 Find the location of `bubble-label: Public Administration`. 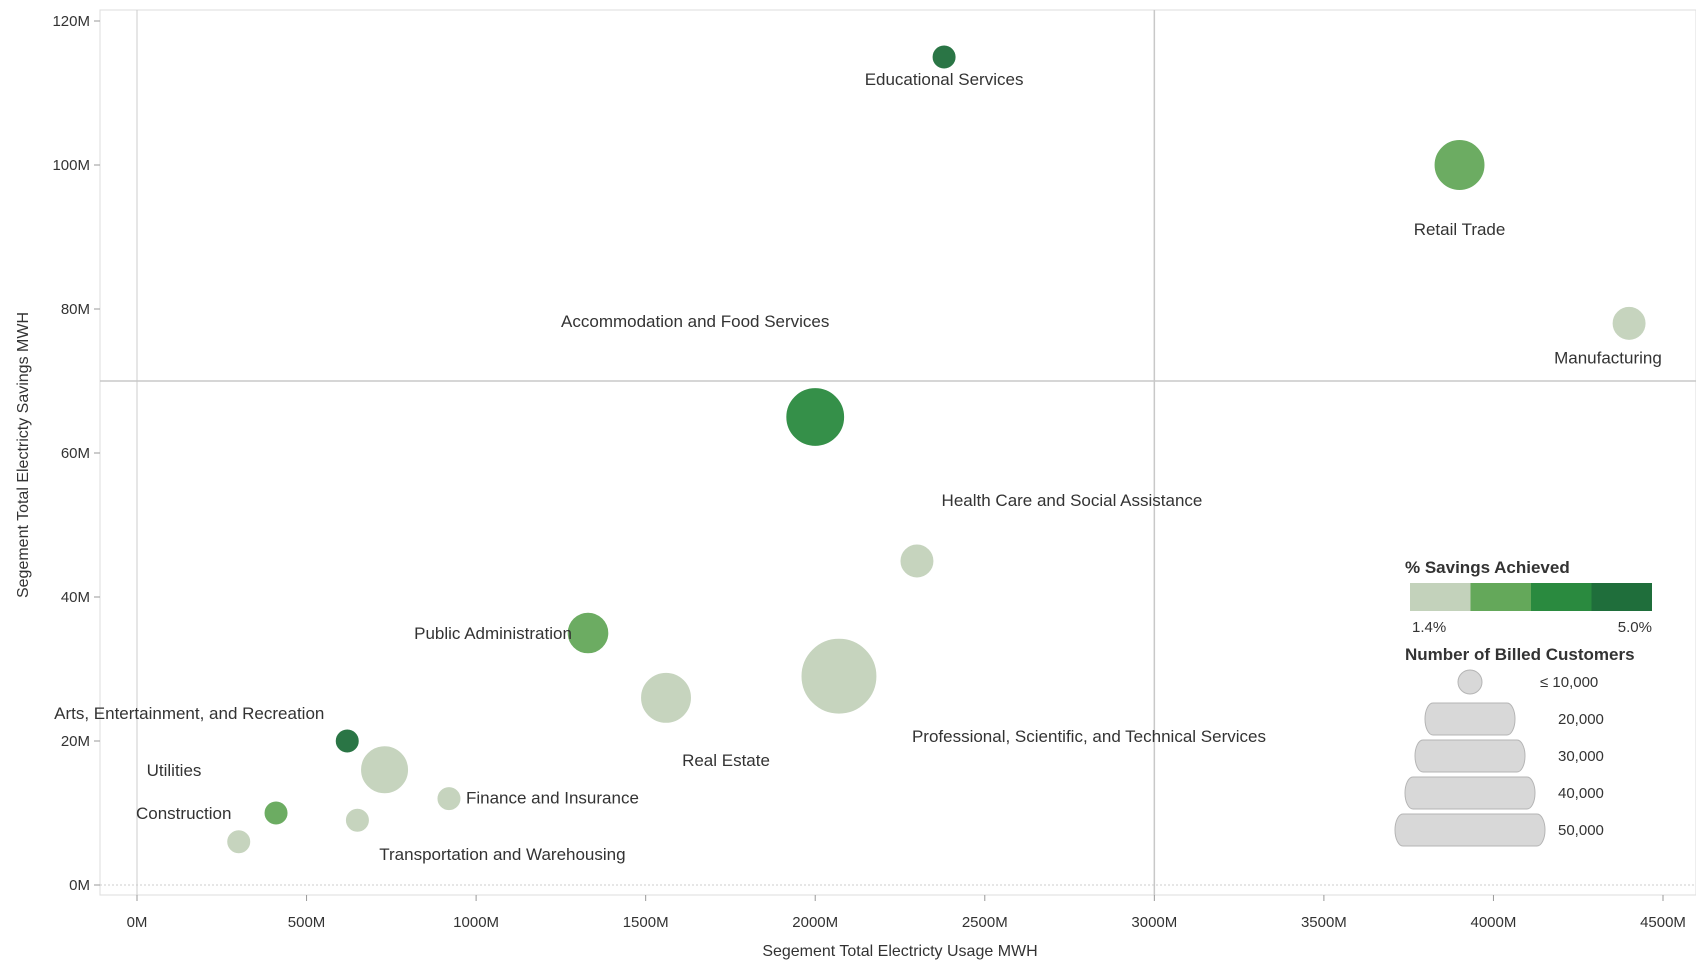

bubble-label: Public Administration is located at coordinates (493, 633).